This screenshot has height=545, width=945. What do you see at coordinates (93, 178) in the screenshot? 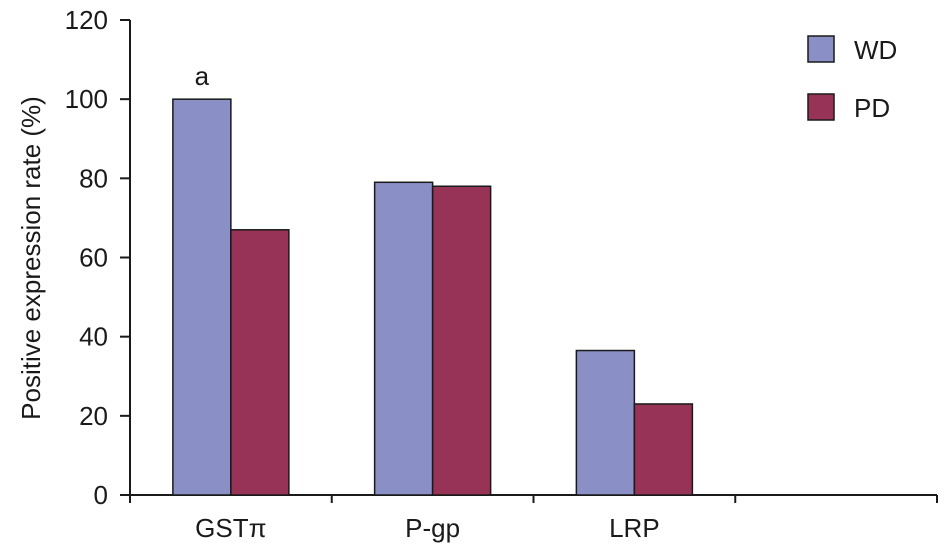
I see `y-tick-label: 80` at bounding box center [93, 178].